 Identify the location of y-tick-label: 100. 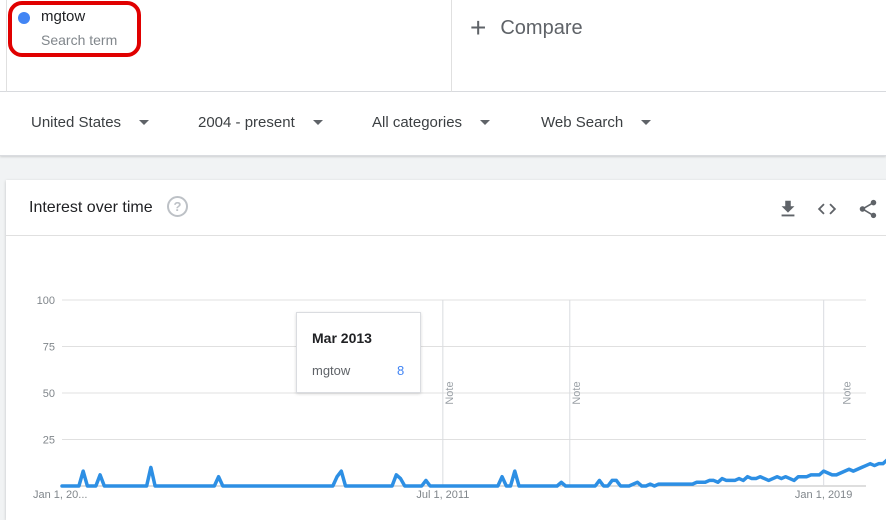
(46, 301).